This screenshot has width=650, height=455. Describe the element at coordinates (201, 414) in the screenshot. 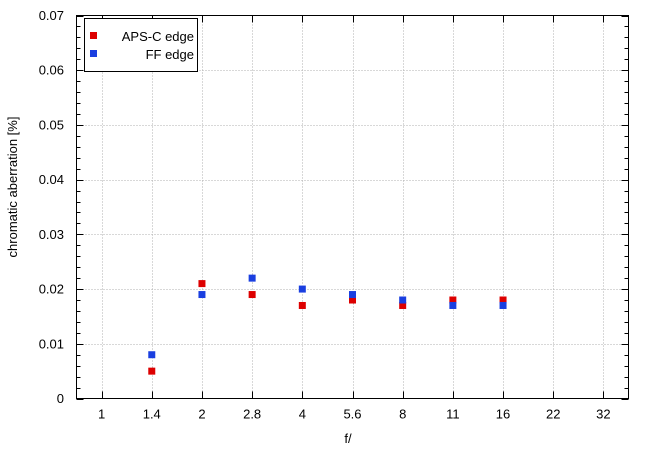

I see `x-tick-label: 2` at that location.